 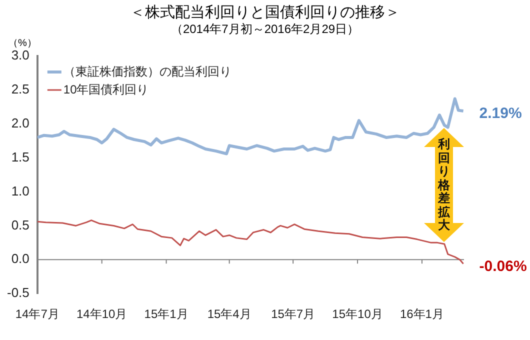 What do you see at coordinates (422, 314) in the screenshot?
I see `x-tick-label: 16年1月` at bounding box center [422, 314].